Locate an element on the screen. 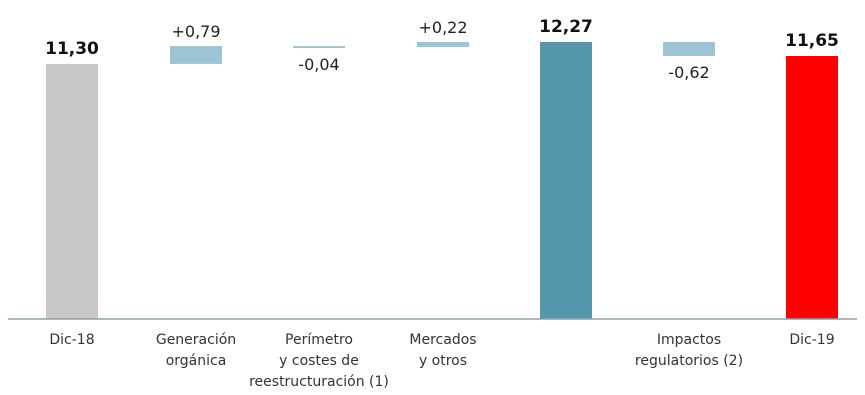 This screenshot has height=395, width=865. value-label-4: 12,27 is located at coordinates (566, 27).